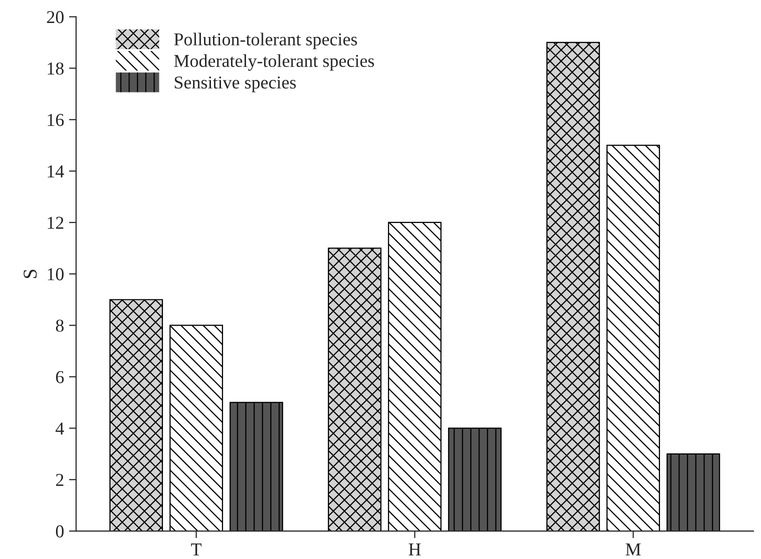 Image resolution: width=761 pixels, height=559 pixels. Describe the element at coordinates (265, 41) in the screenshot. I see `legend-label: Pollution-tolerant species` at that location.